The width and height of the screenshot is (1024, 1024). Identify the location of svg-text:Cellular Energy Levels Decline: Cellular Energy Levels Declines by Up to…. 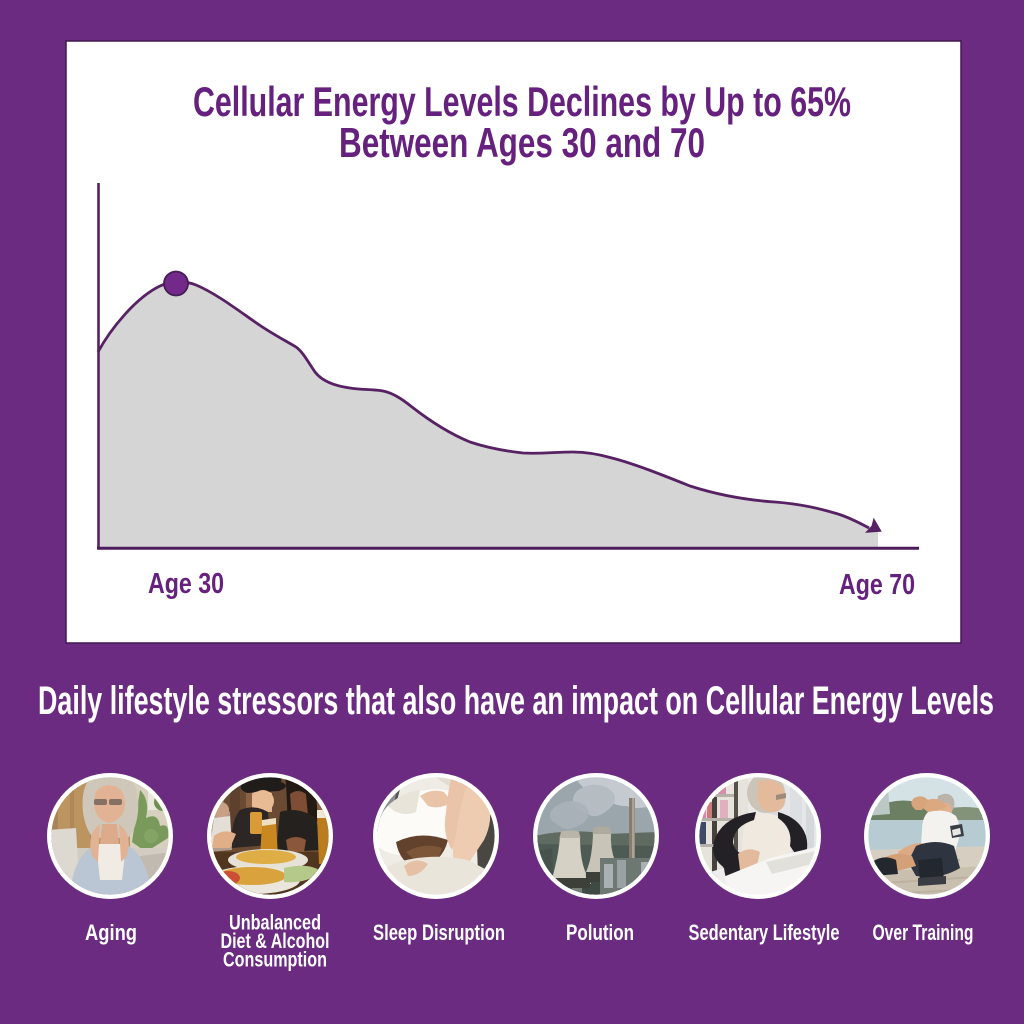
(522, 101).